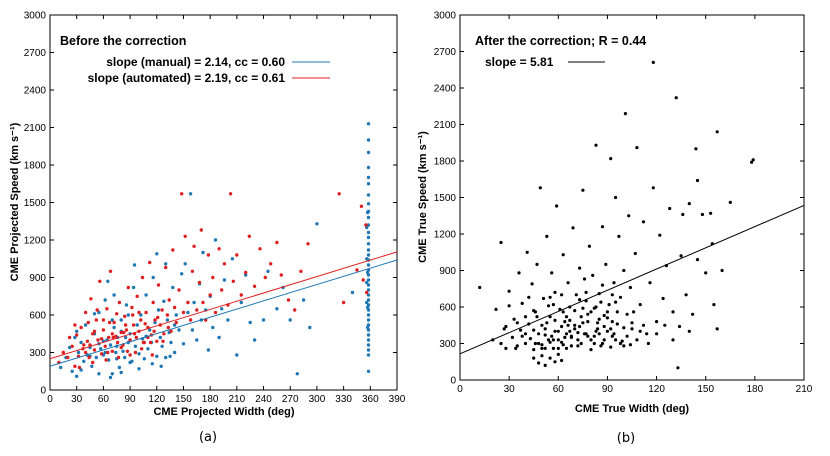 This screenshot has width=830, height=456. I want to click on fit-line-manual, so click(223, 313).